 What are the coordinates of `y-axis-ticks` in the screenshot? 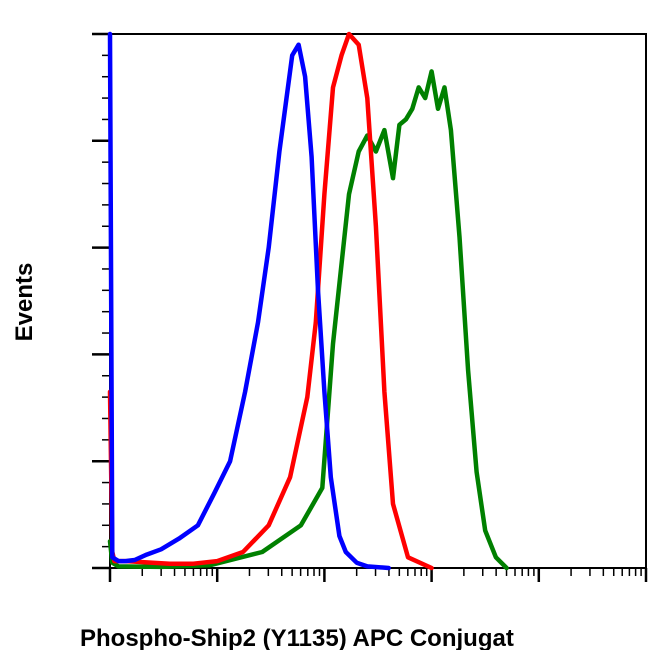 It's located at (101, 301).